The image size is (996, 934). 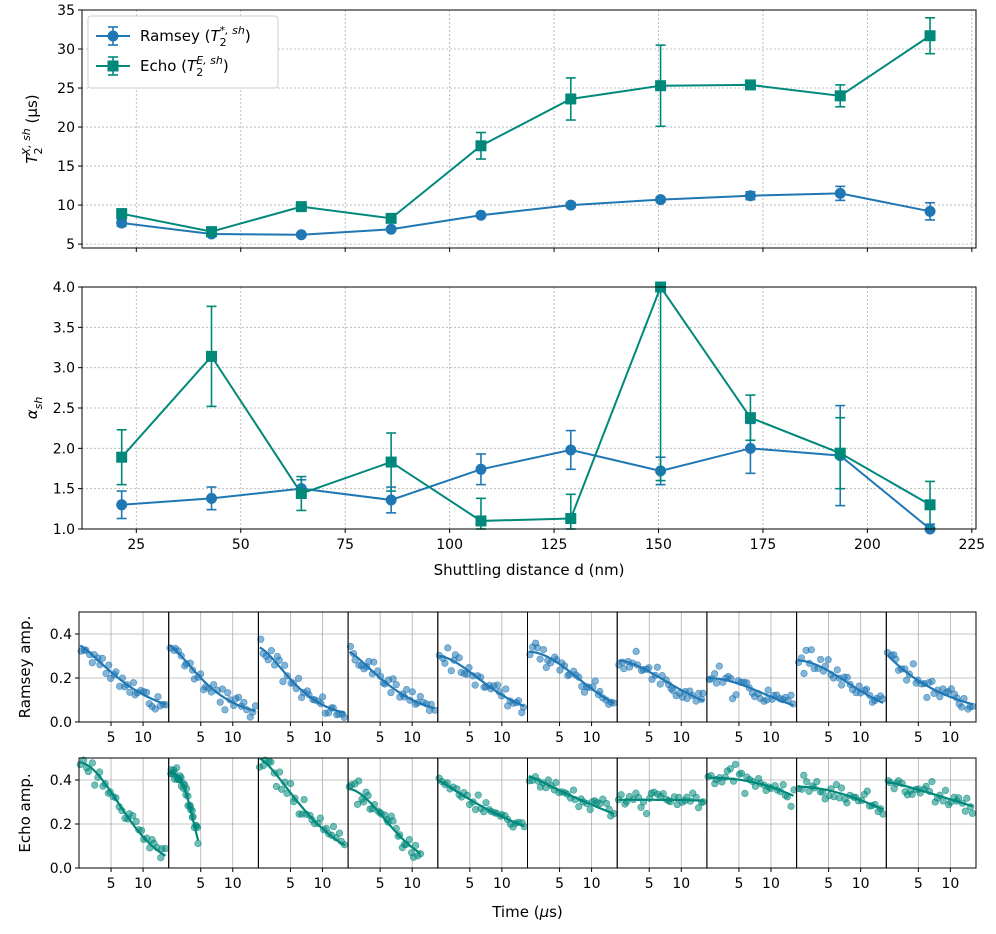 I want to click on echo-trace-frame, so click(x=841, y=813).